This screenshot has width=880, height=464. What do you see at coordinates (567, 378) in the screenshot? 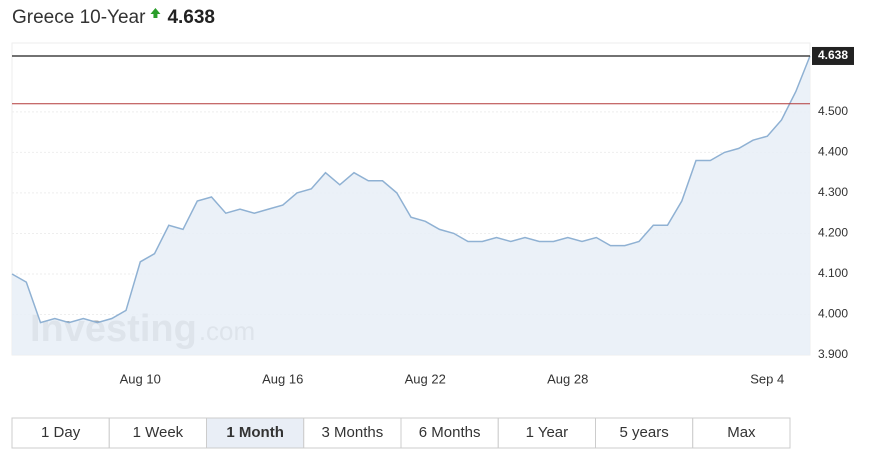
I see `x-tick-label: Aug 28` at bounding box center [567, 378].